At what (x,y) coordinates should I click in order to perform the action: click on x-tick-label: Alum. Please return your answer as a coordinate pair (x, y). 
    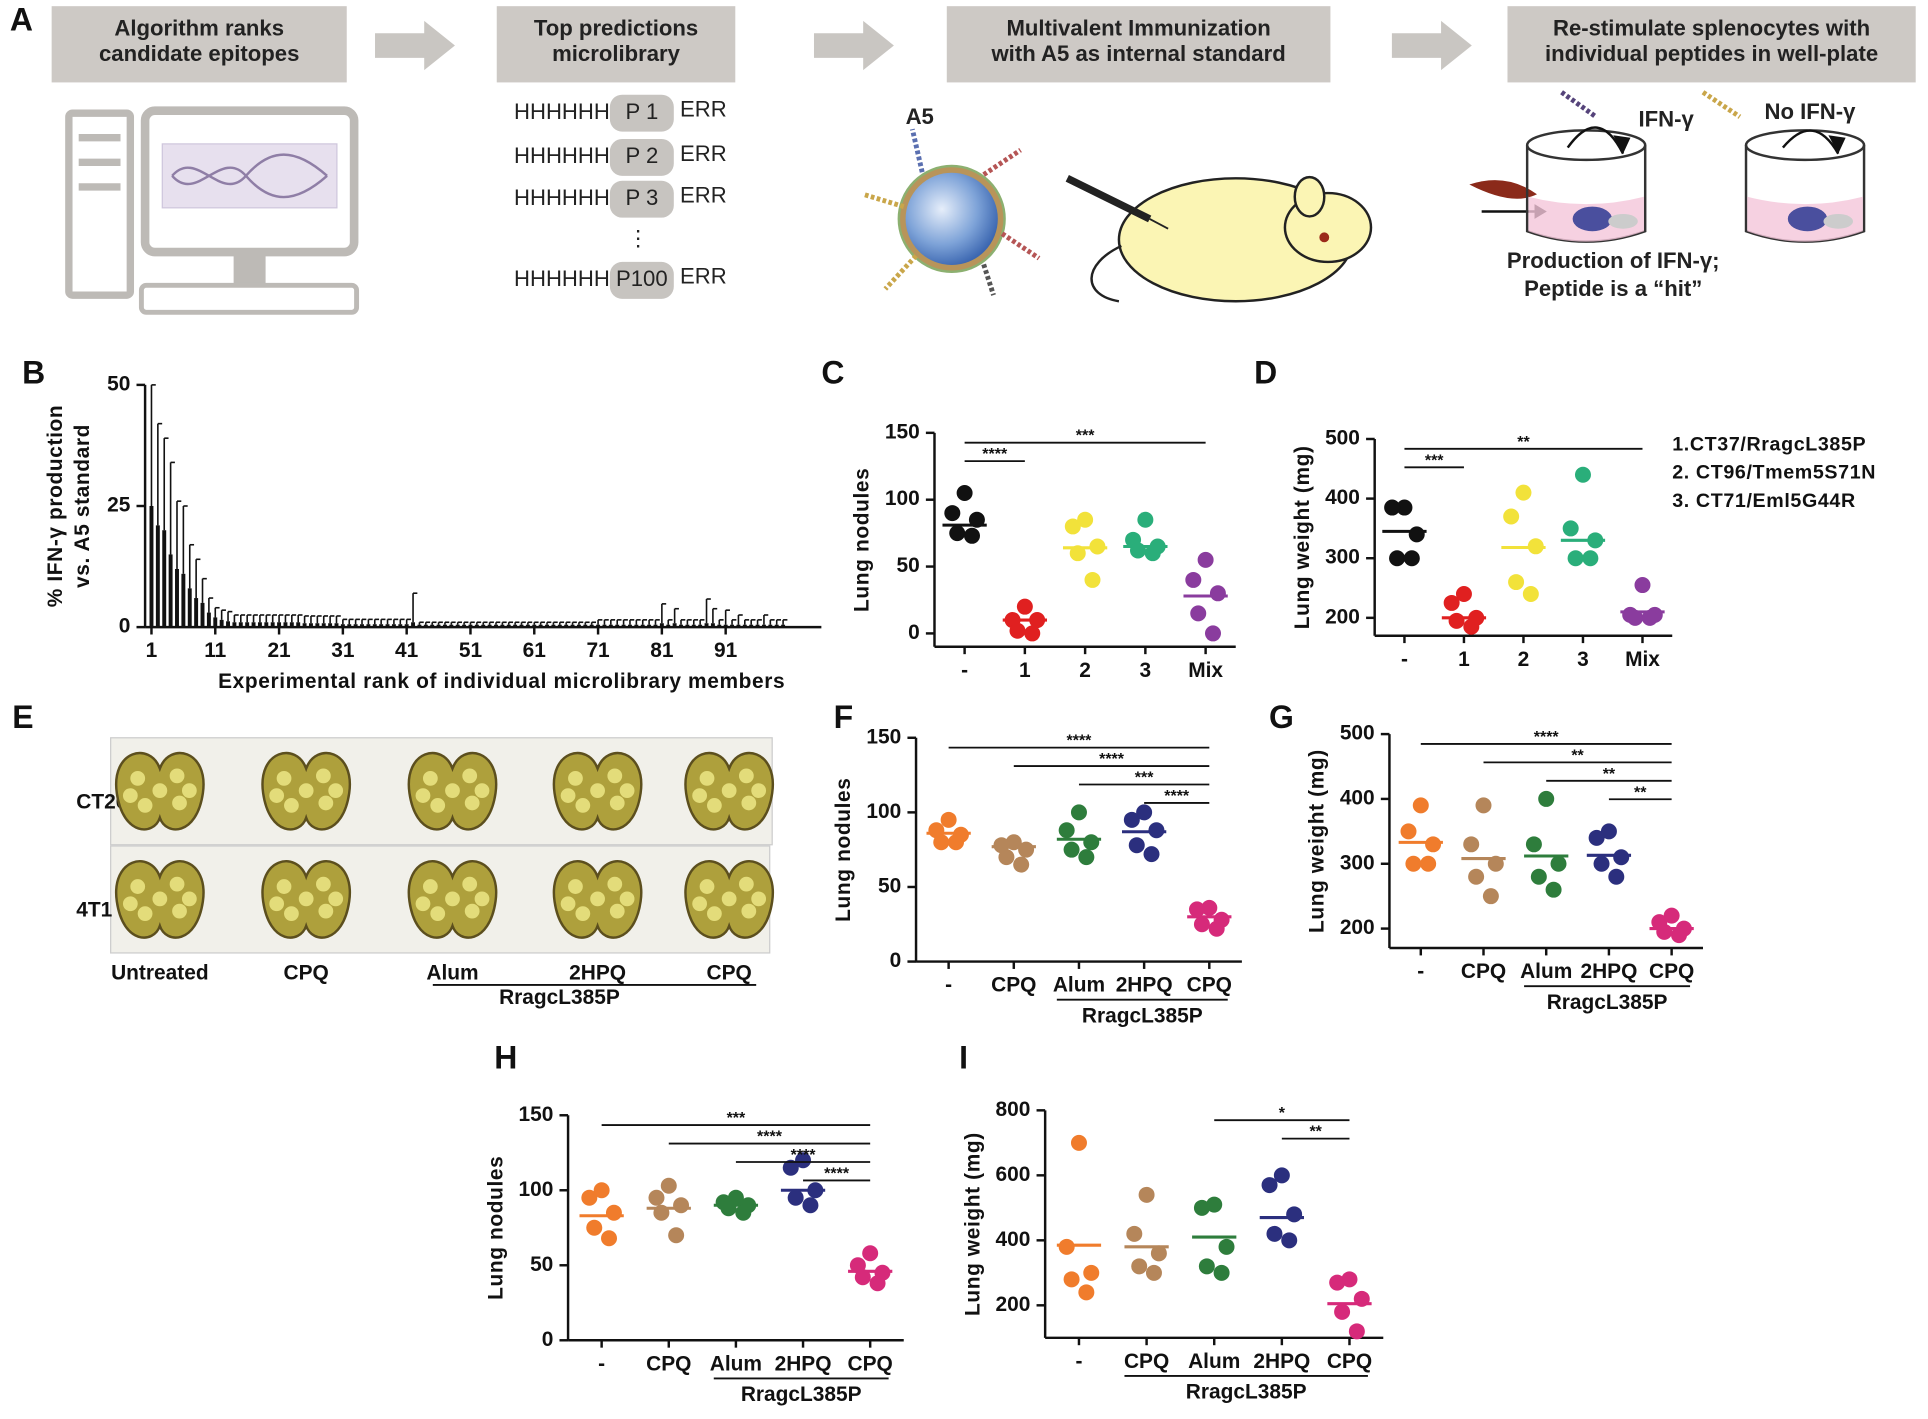
    Looking at the image, I should click on (1079, 985).